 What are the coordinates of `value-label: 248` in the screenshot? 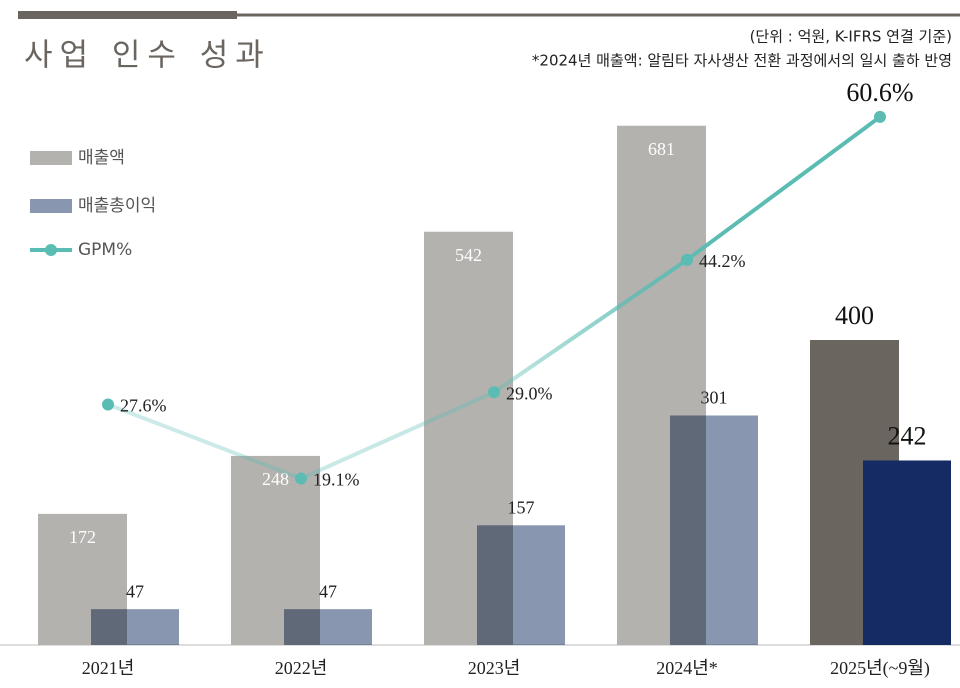 It's located at (275, 479).